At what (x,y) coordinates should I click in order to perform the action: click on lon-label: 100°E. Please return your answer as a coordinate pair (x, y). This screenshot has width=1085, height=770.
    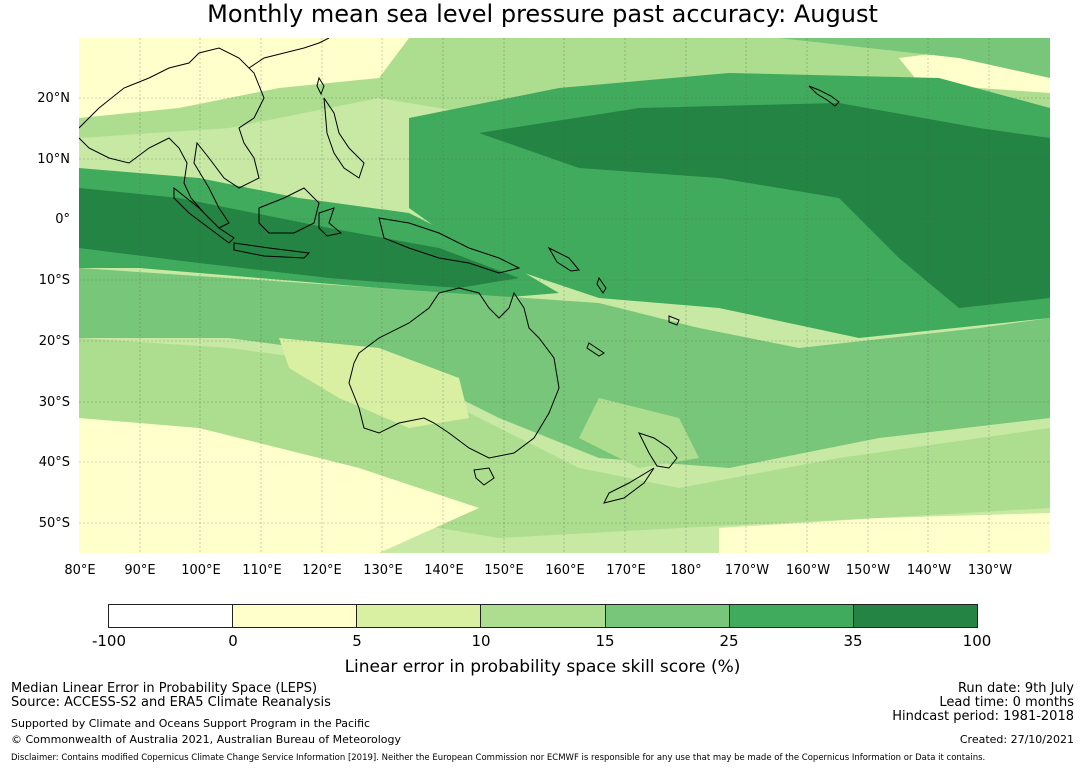
    Looking at the image, I should click on (201, 570).